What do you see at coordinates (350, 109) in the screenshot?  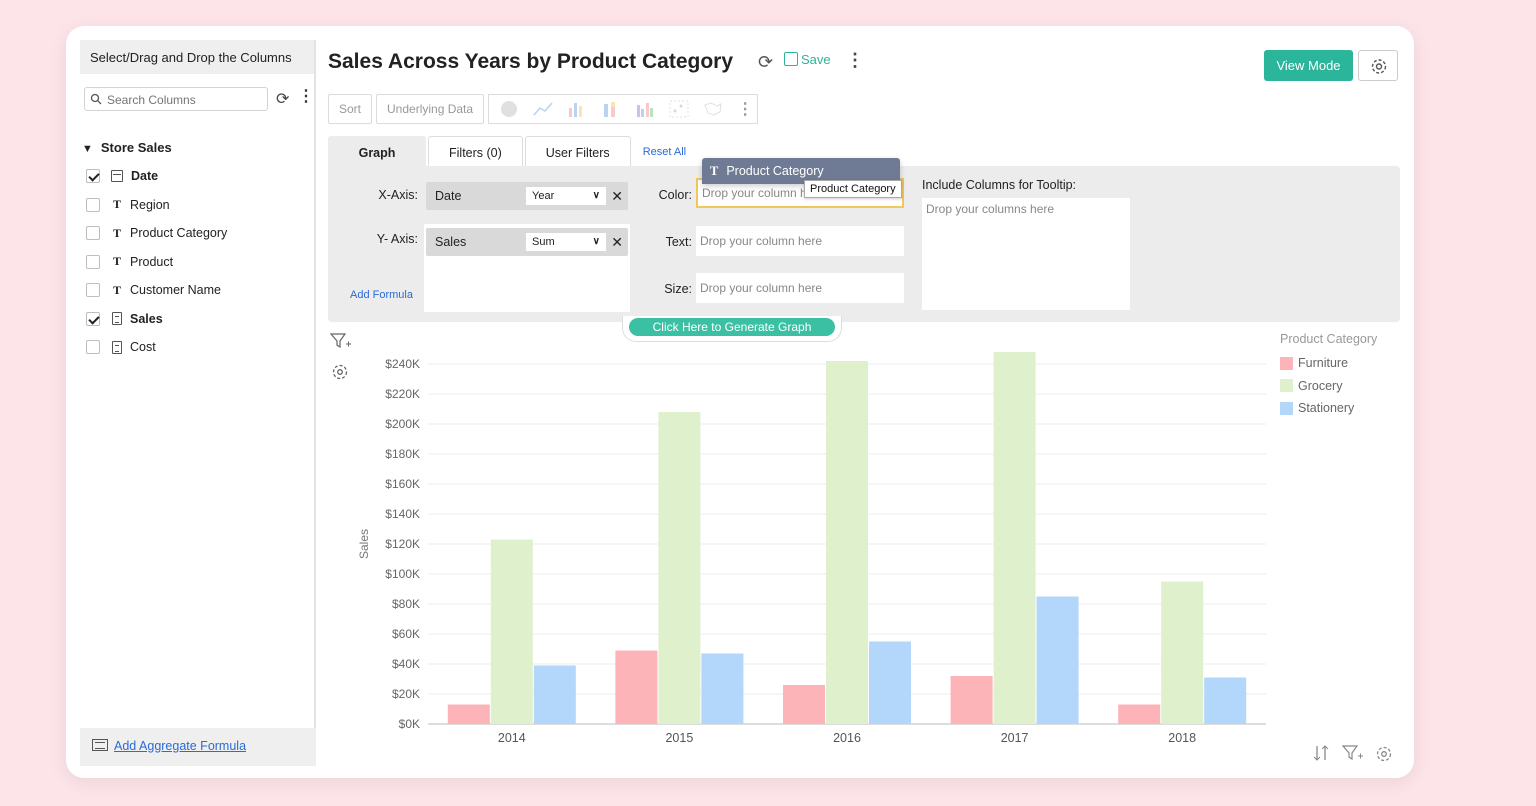 I see `sort-button: Sort` at bounding box center [350, 109].